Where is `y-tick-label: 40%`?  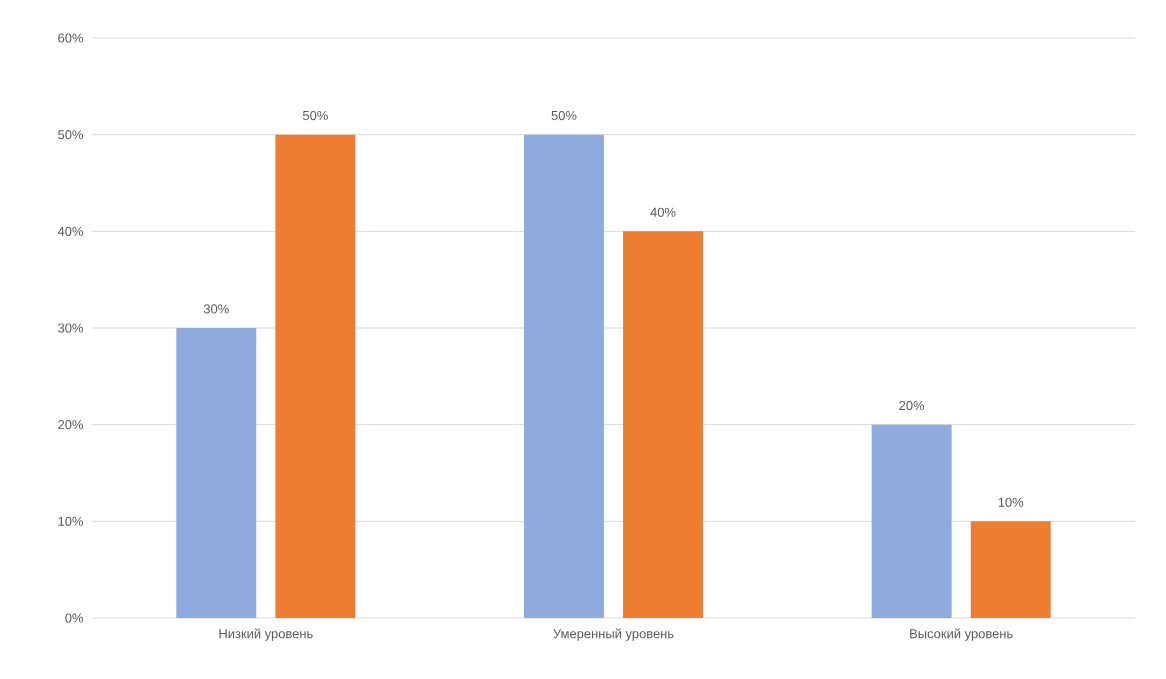 y-tick-label: 40% is located at coordinates (70, 231).